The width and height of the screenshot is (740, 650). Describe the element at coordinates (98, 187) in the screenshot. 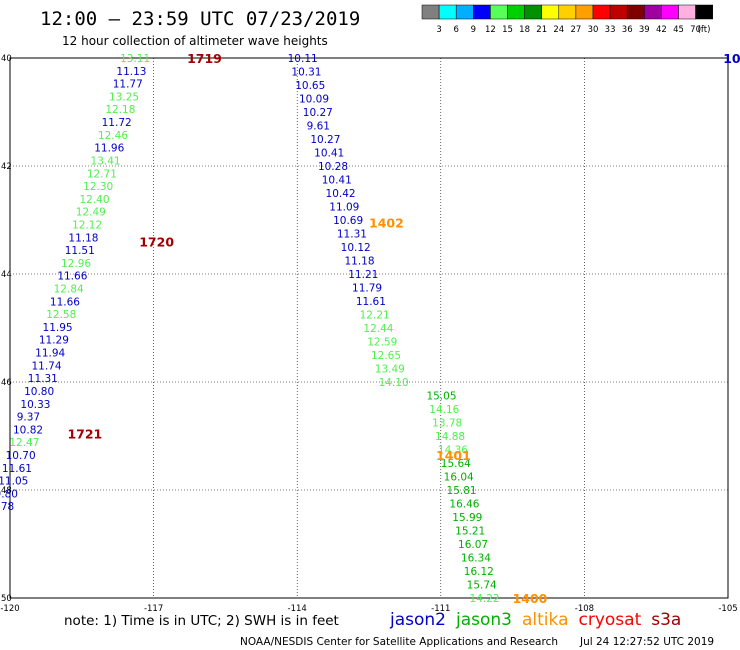

I see `wave-height-value: 12.30` at that location.